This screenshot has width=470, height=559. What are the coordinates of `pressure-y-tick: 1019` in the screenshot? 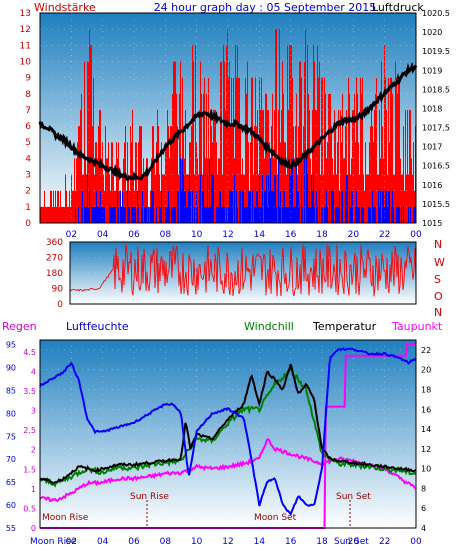 It's located at (432, 70).